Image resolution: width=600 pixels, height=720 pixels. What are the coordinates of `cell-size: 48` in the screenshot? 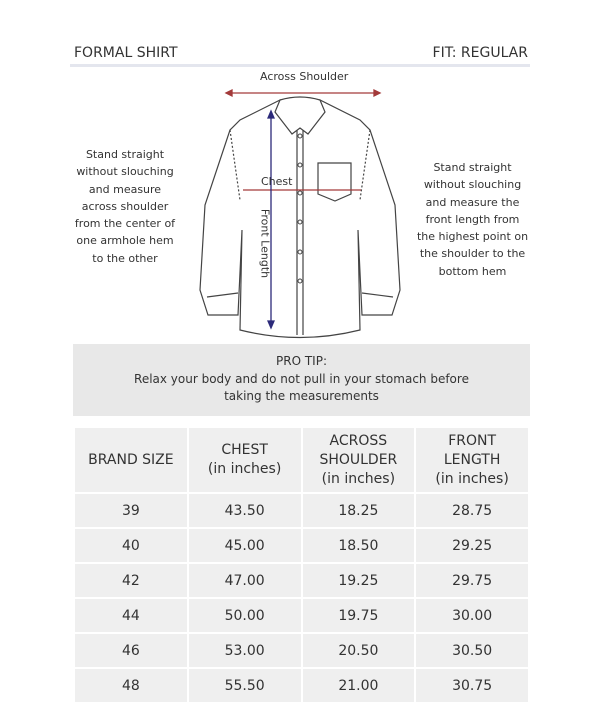 It's located at (131, 685).